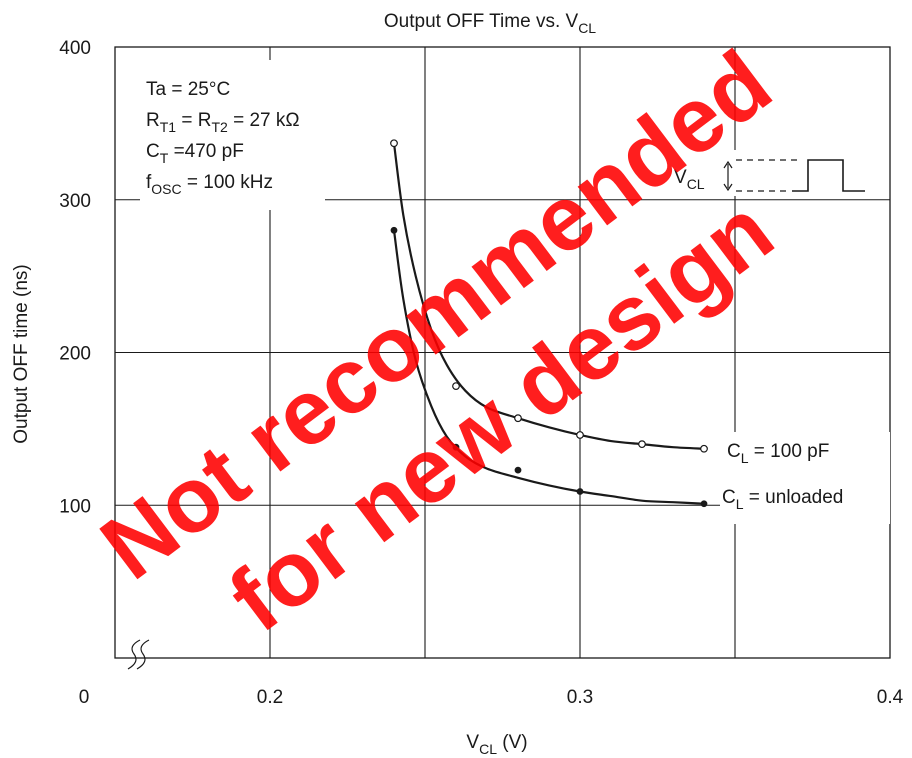 The image size is (912, 758). Describe the element at coordinates (138, 654) in the screenshot. I see `axis-break-mark` at that location.